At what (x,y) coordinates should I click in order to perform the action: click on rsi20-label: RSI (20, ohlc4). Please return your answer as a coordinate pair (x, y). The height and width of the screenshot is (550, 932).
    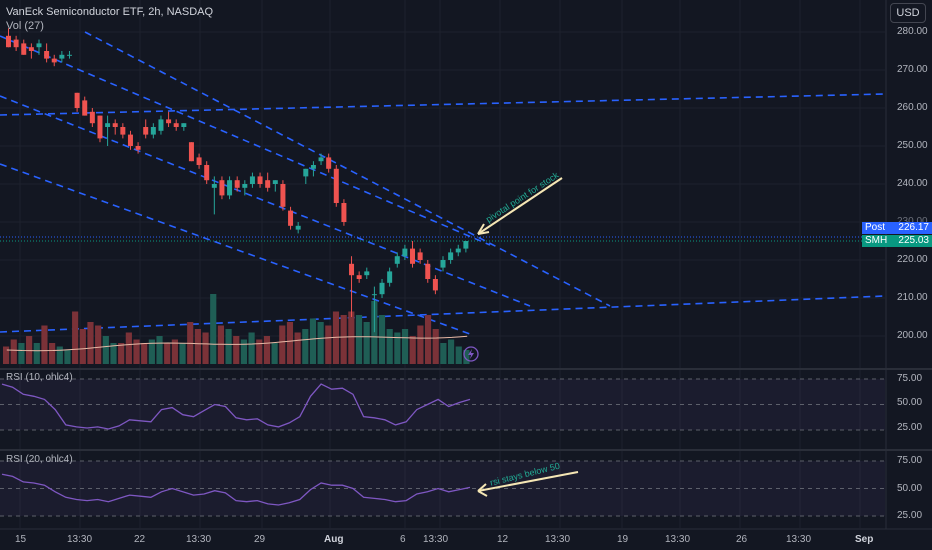
    Looking at the image, I should click on (39, 459).